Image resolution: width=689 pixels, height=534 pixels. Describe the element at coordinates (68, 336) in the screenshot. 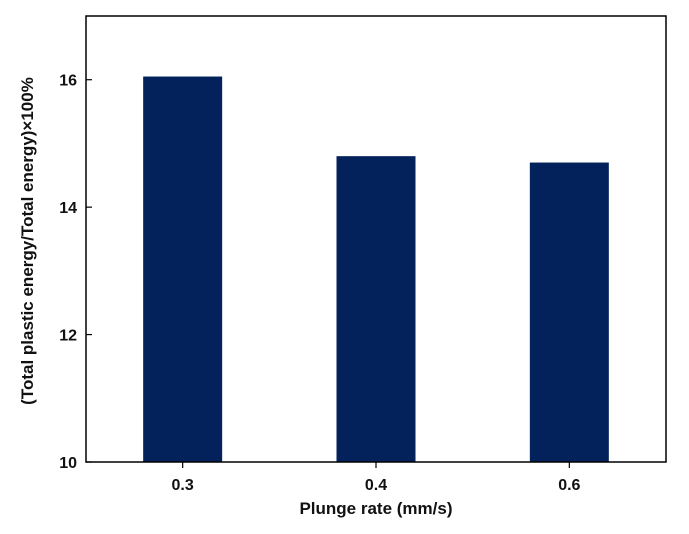

I see `y-tick-label: 12` at that location.